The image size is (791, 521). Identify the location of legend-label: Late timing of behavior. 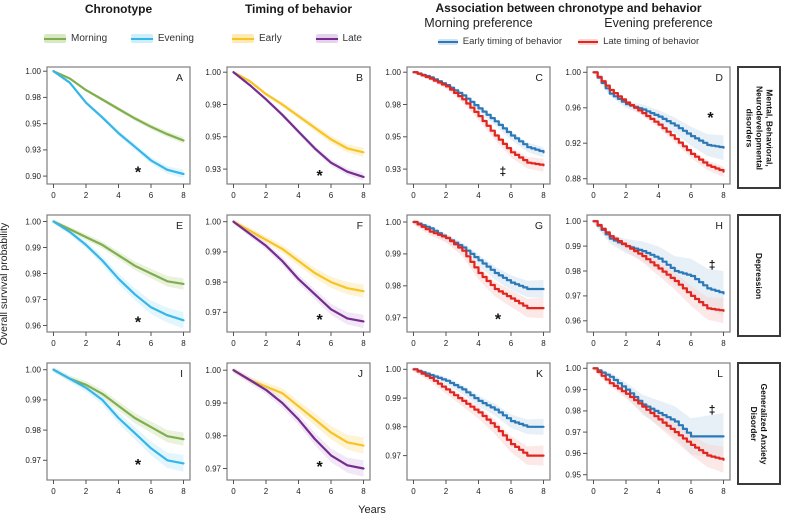
(651, 41).